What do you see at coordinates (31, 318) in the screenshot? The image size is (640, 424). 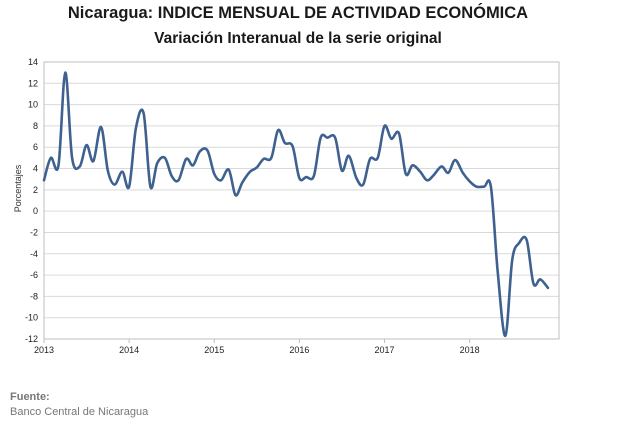 I see `y-tick-label: -10` at bounding box center [31, 318].